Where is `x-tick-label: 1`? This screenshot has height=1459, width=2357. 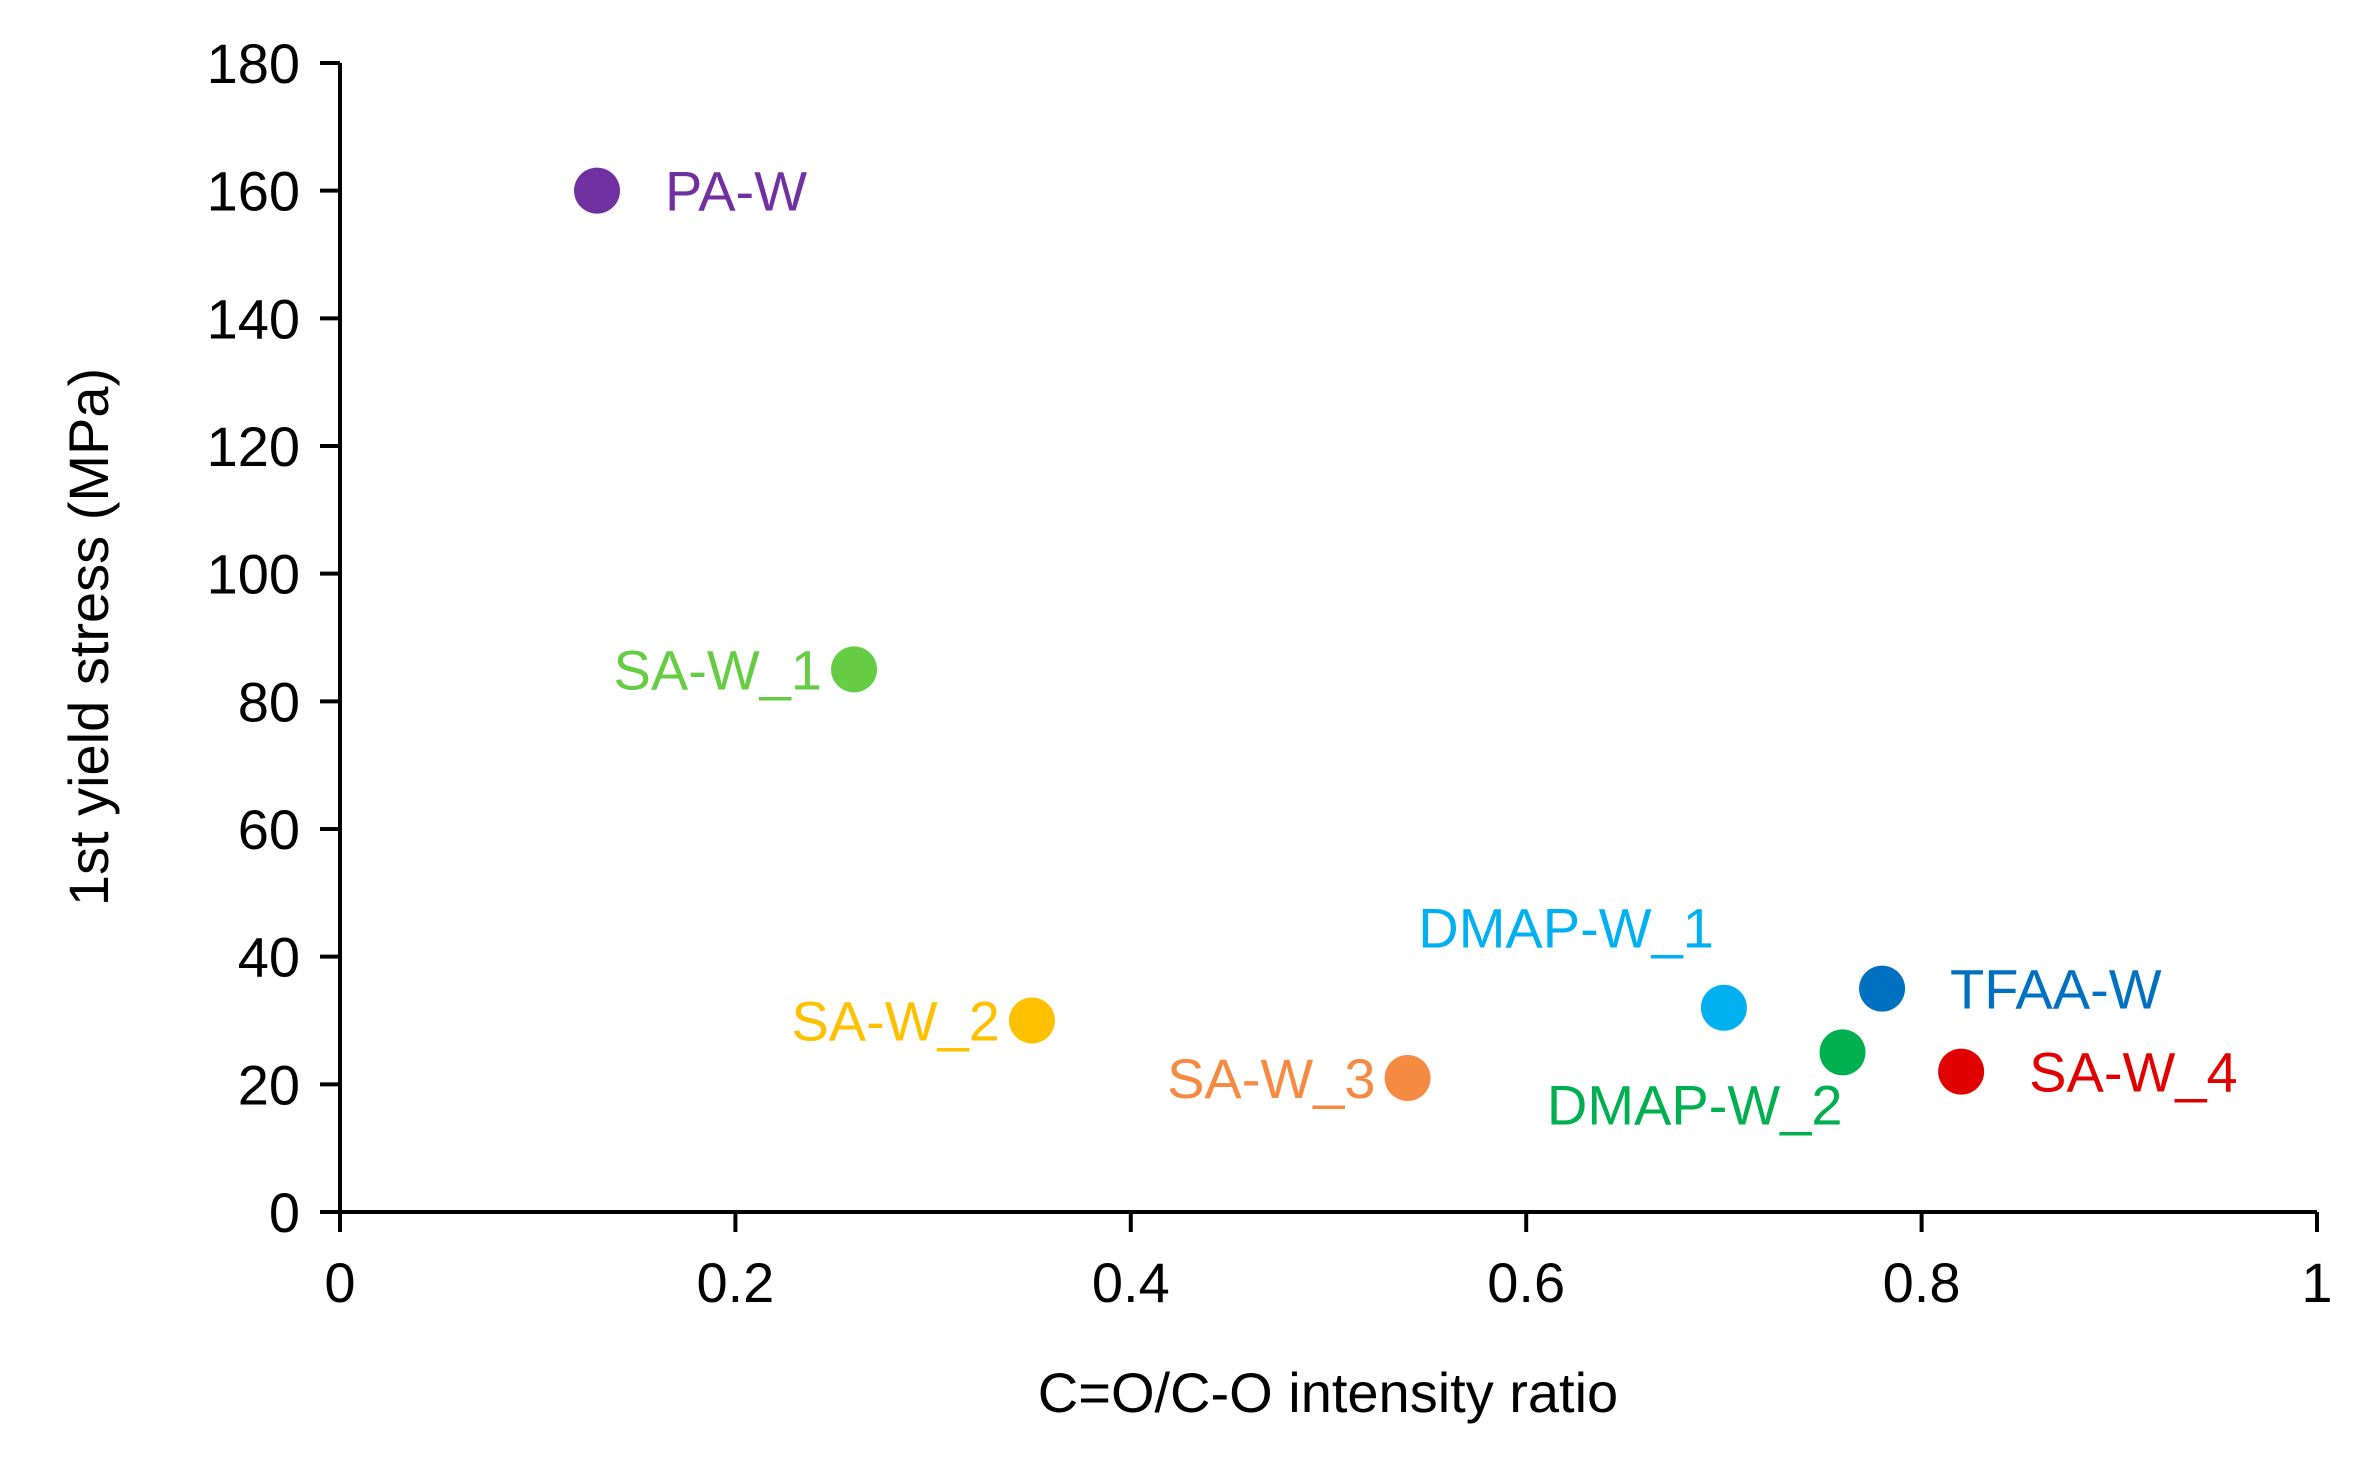 x-tick-label: 1 is located at coordinates (2316, 1282).